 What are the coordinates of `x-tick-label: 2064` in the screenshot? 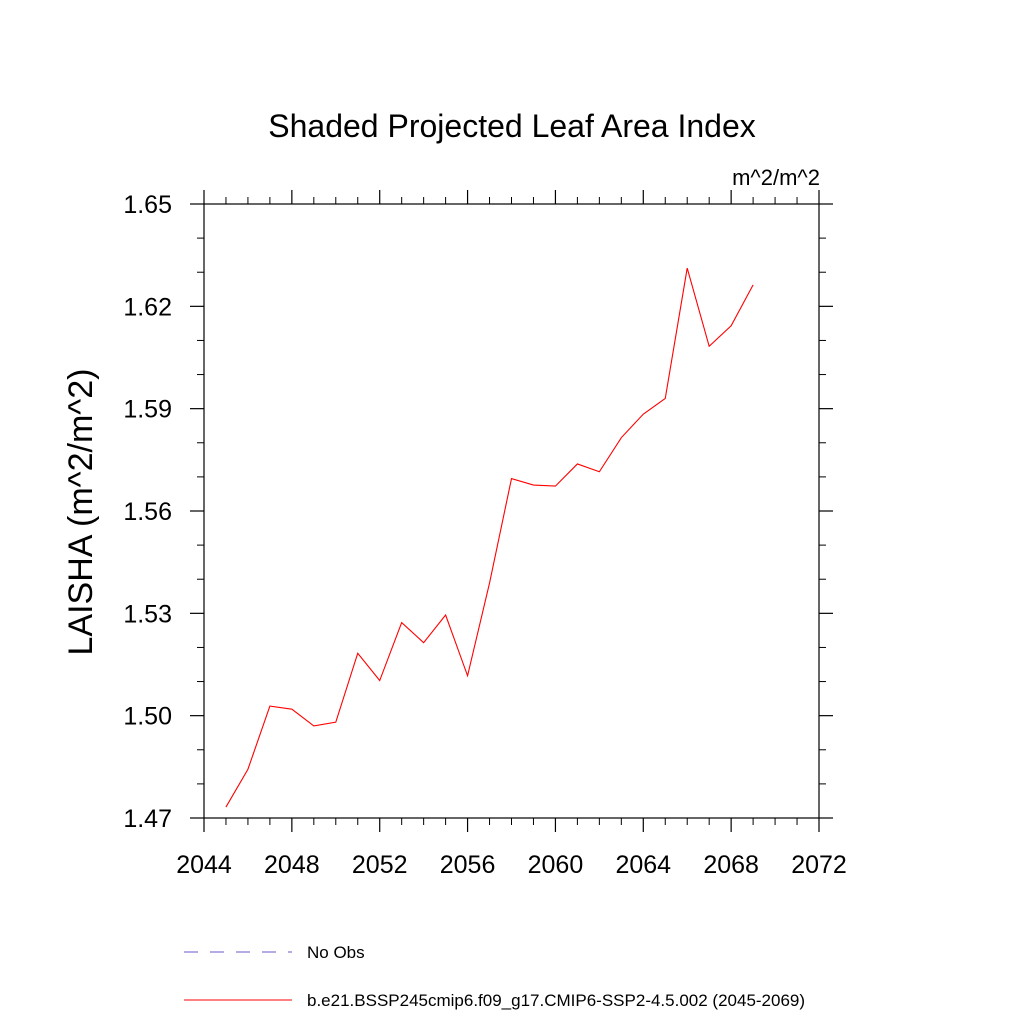 It's located at (643, 865).